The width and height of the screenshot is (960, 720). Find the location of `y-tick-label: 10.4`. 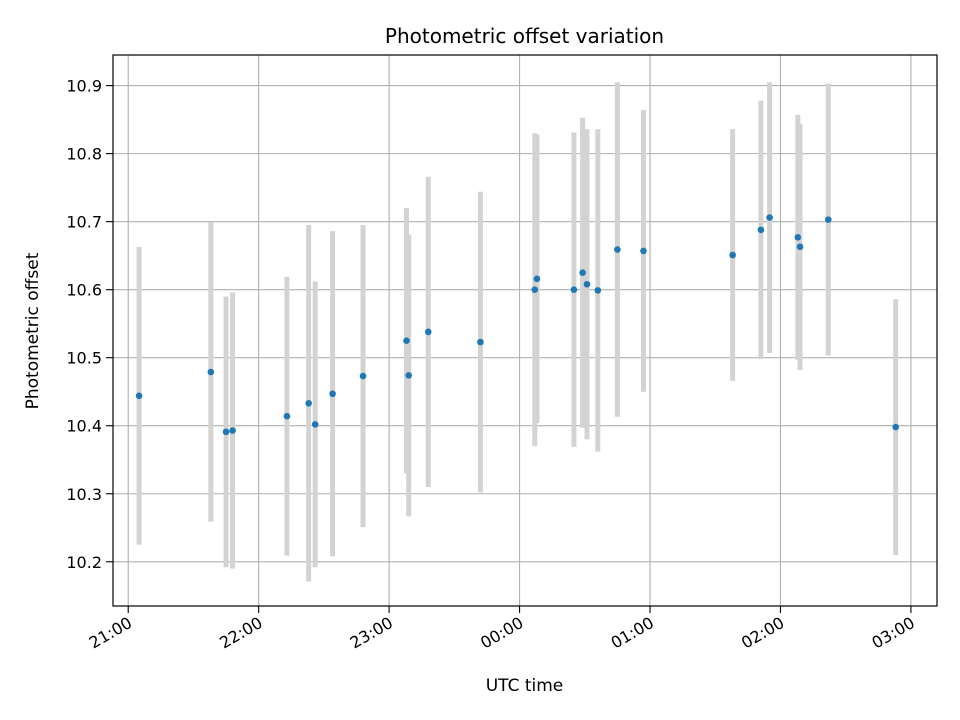

y-tick-label: 10.4 is located at coordinates (84, 426).